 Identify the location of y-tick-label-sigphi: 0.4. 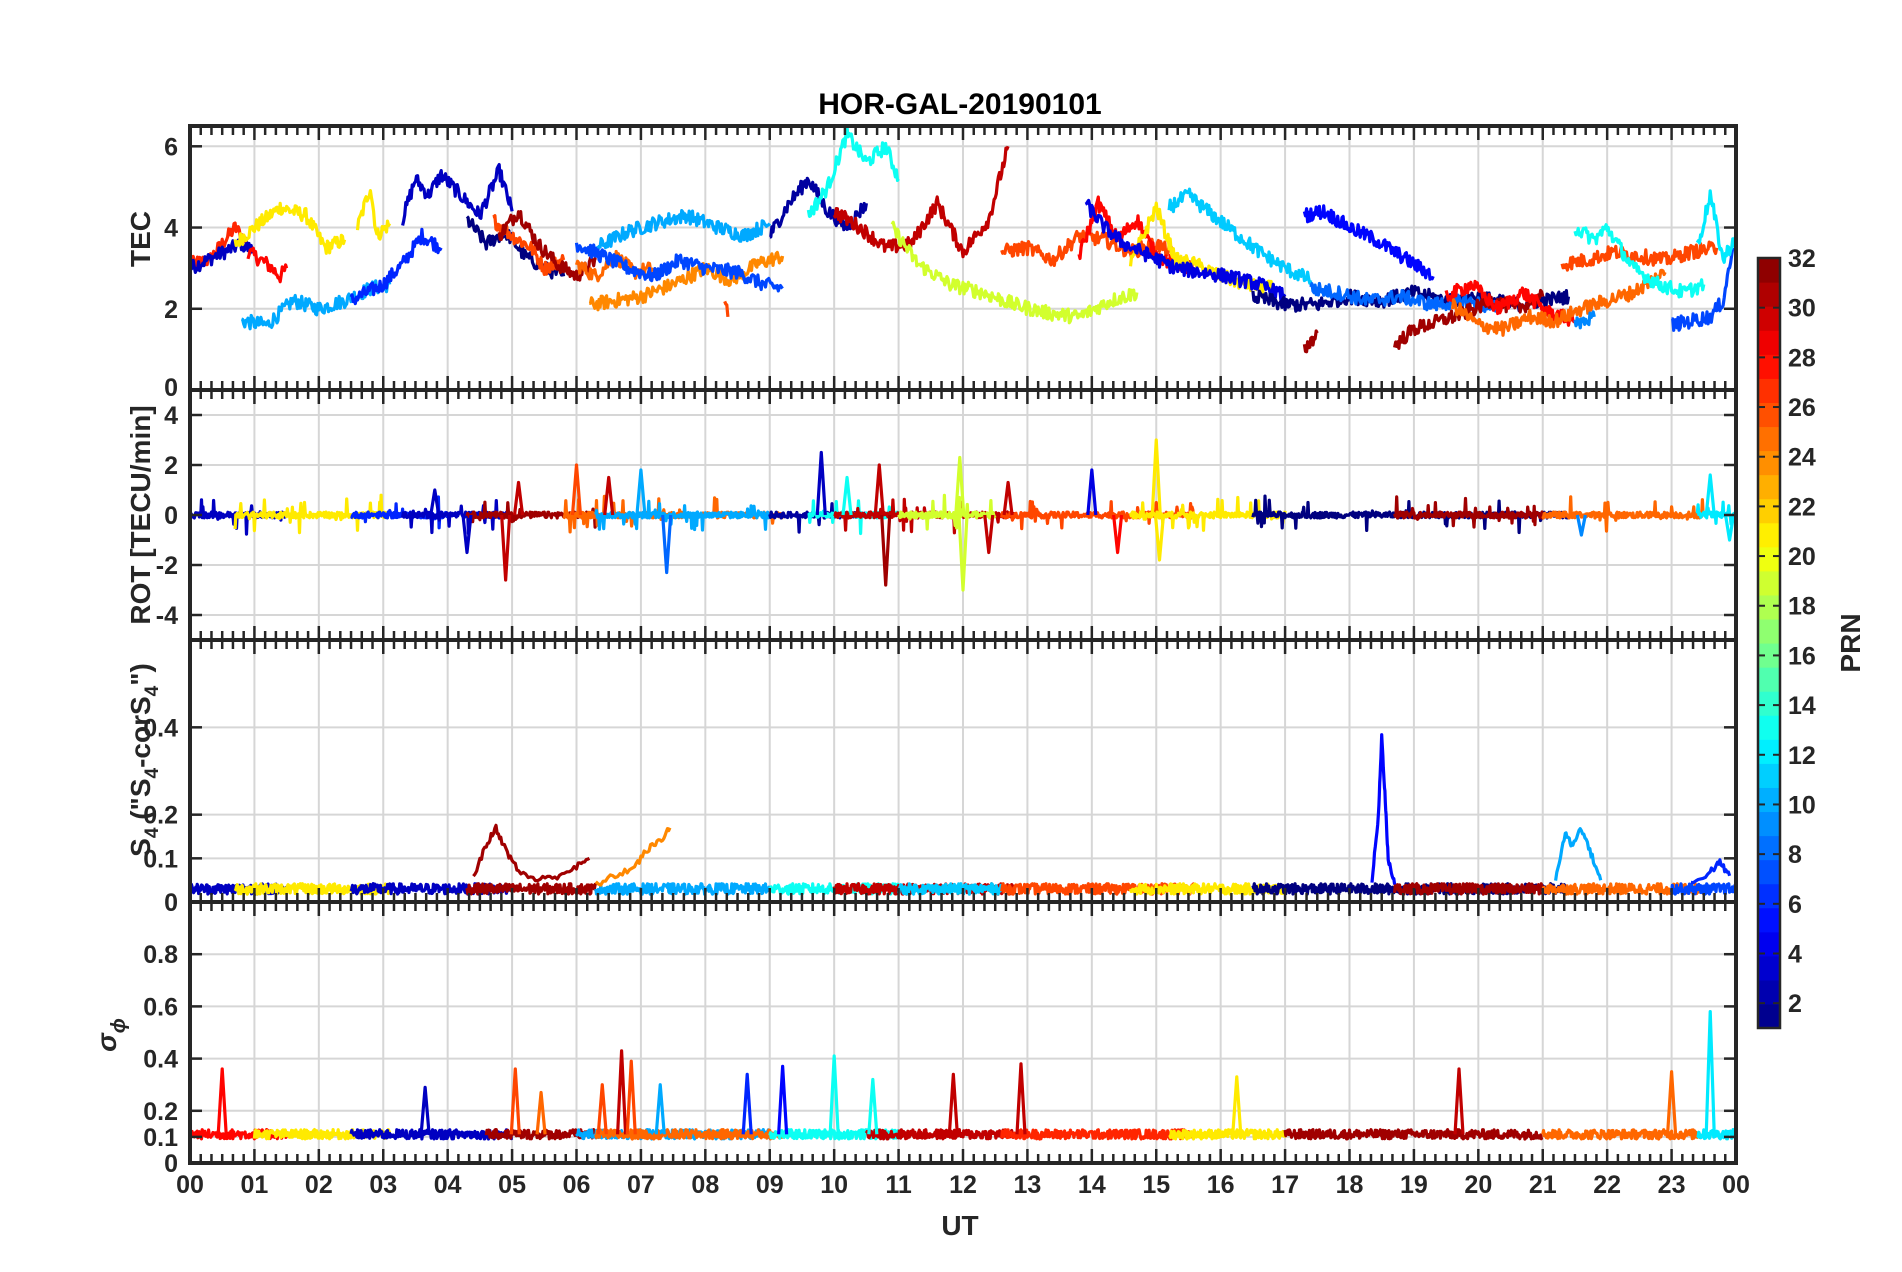
(160, 1060).